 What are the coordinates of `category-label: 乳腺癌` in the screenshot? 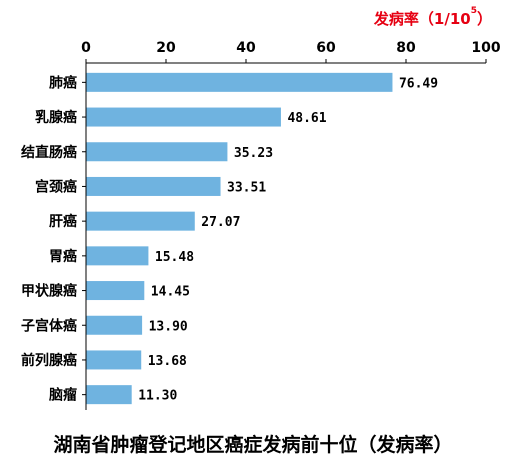 It's located at (56, 117).